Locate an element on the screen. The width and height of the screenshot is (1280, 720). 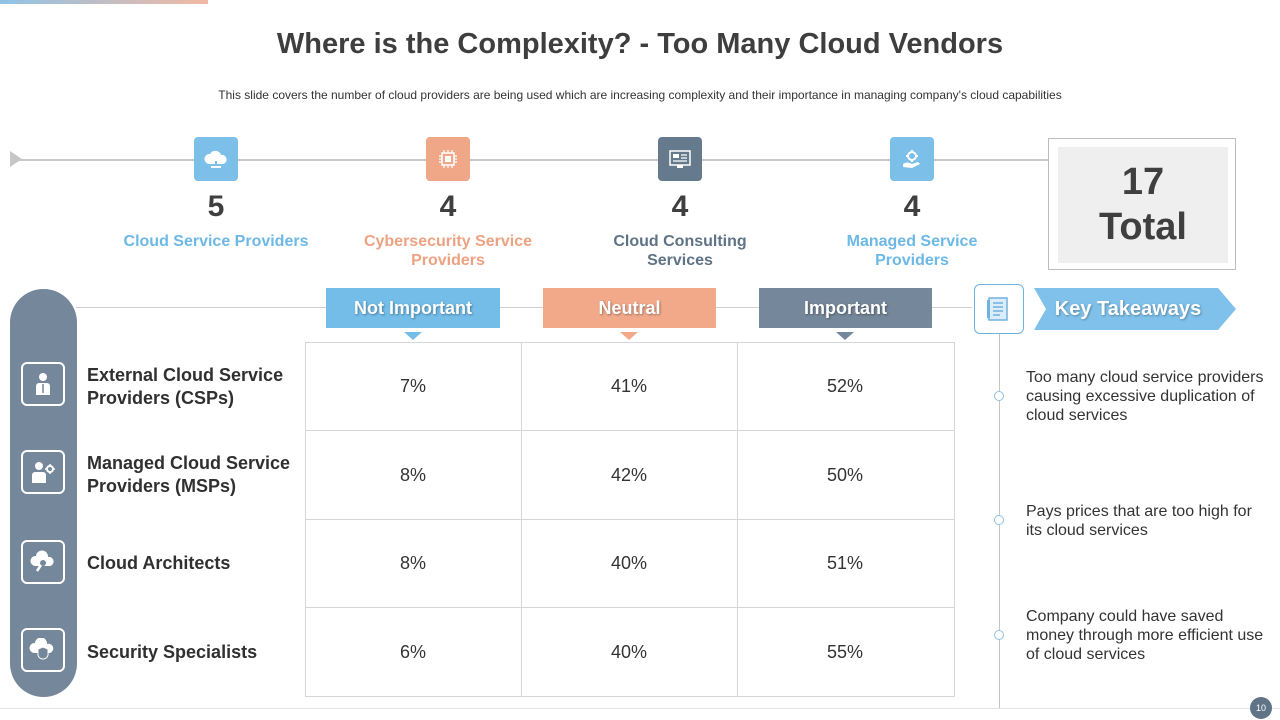
category-count-cloud-consulting: 4 is located at coordinates (680, 206).